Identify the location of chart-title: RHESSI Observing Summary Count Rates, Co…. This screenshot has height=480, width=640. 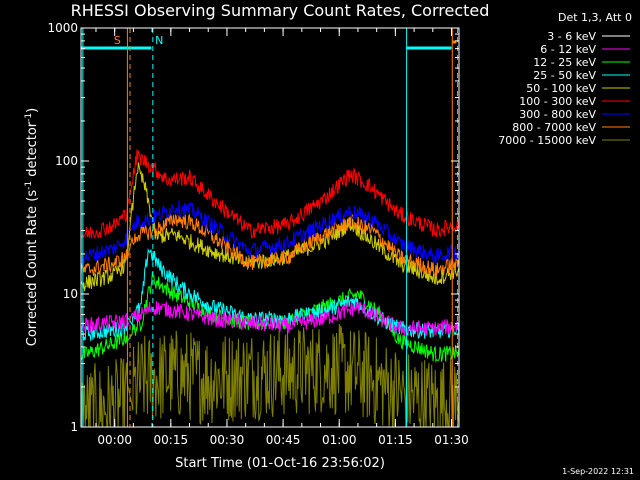
(280, 10).